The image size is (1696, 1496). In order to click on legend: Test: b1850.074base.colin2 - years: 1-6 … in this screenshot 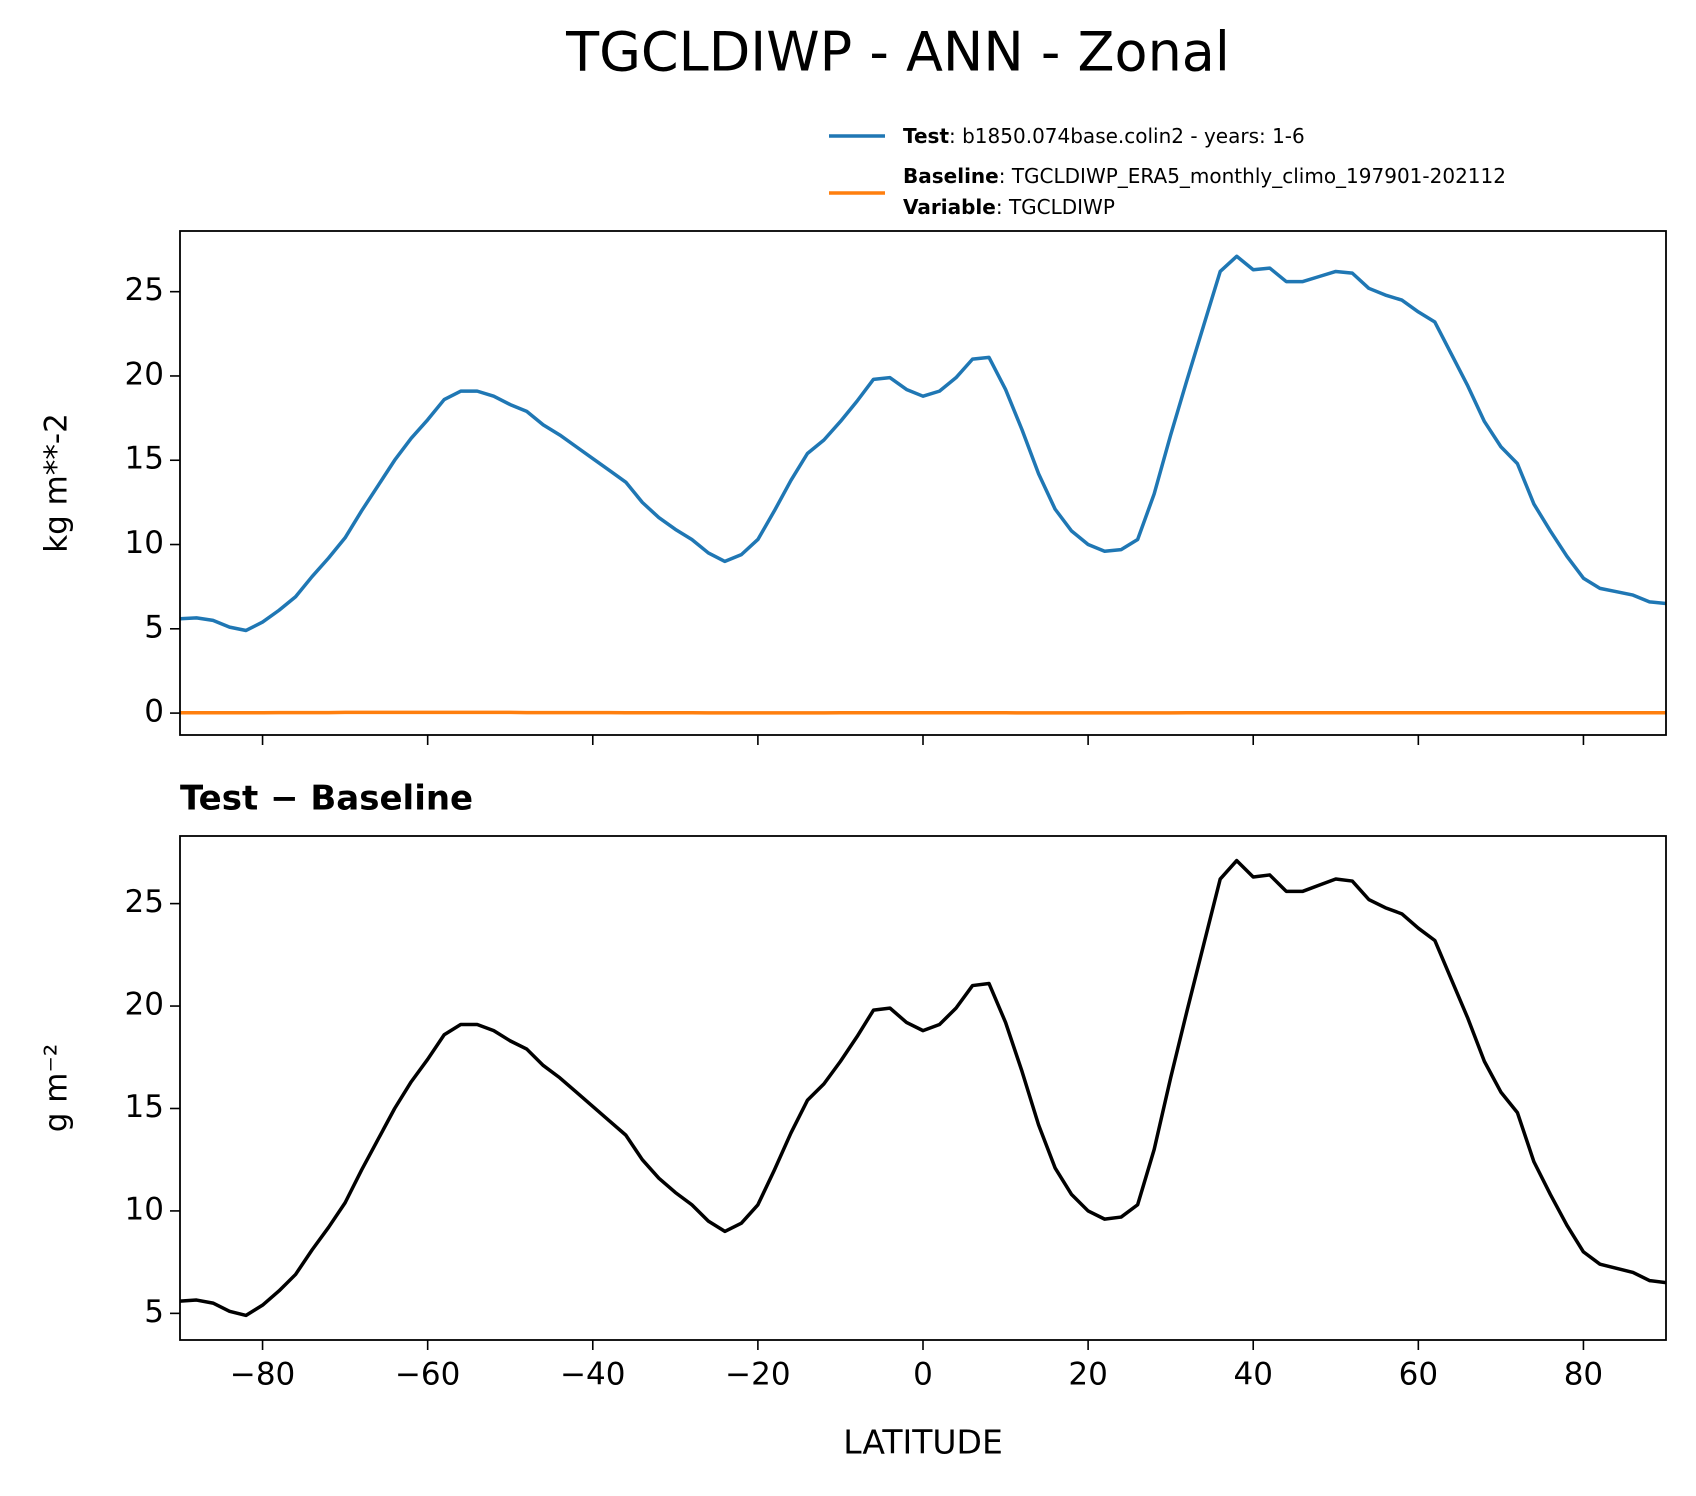, I will do `click(1167, 171)`.